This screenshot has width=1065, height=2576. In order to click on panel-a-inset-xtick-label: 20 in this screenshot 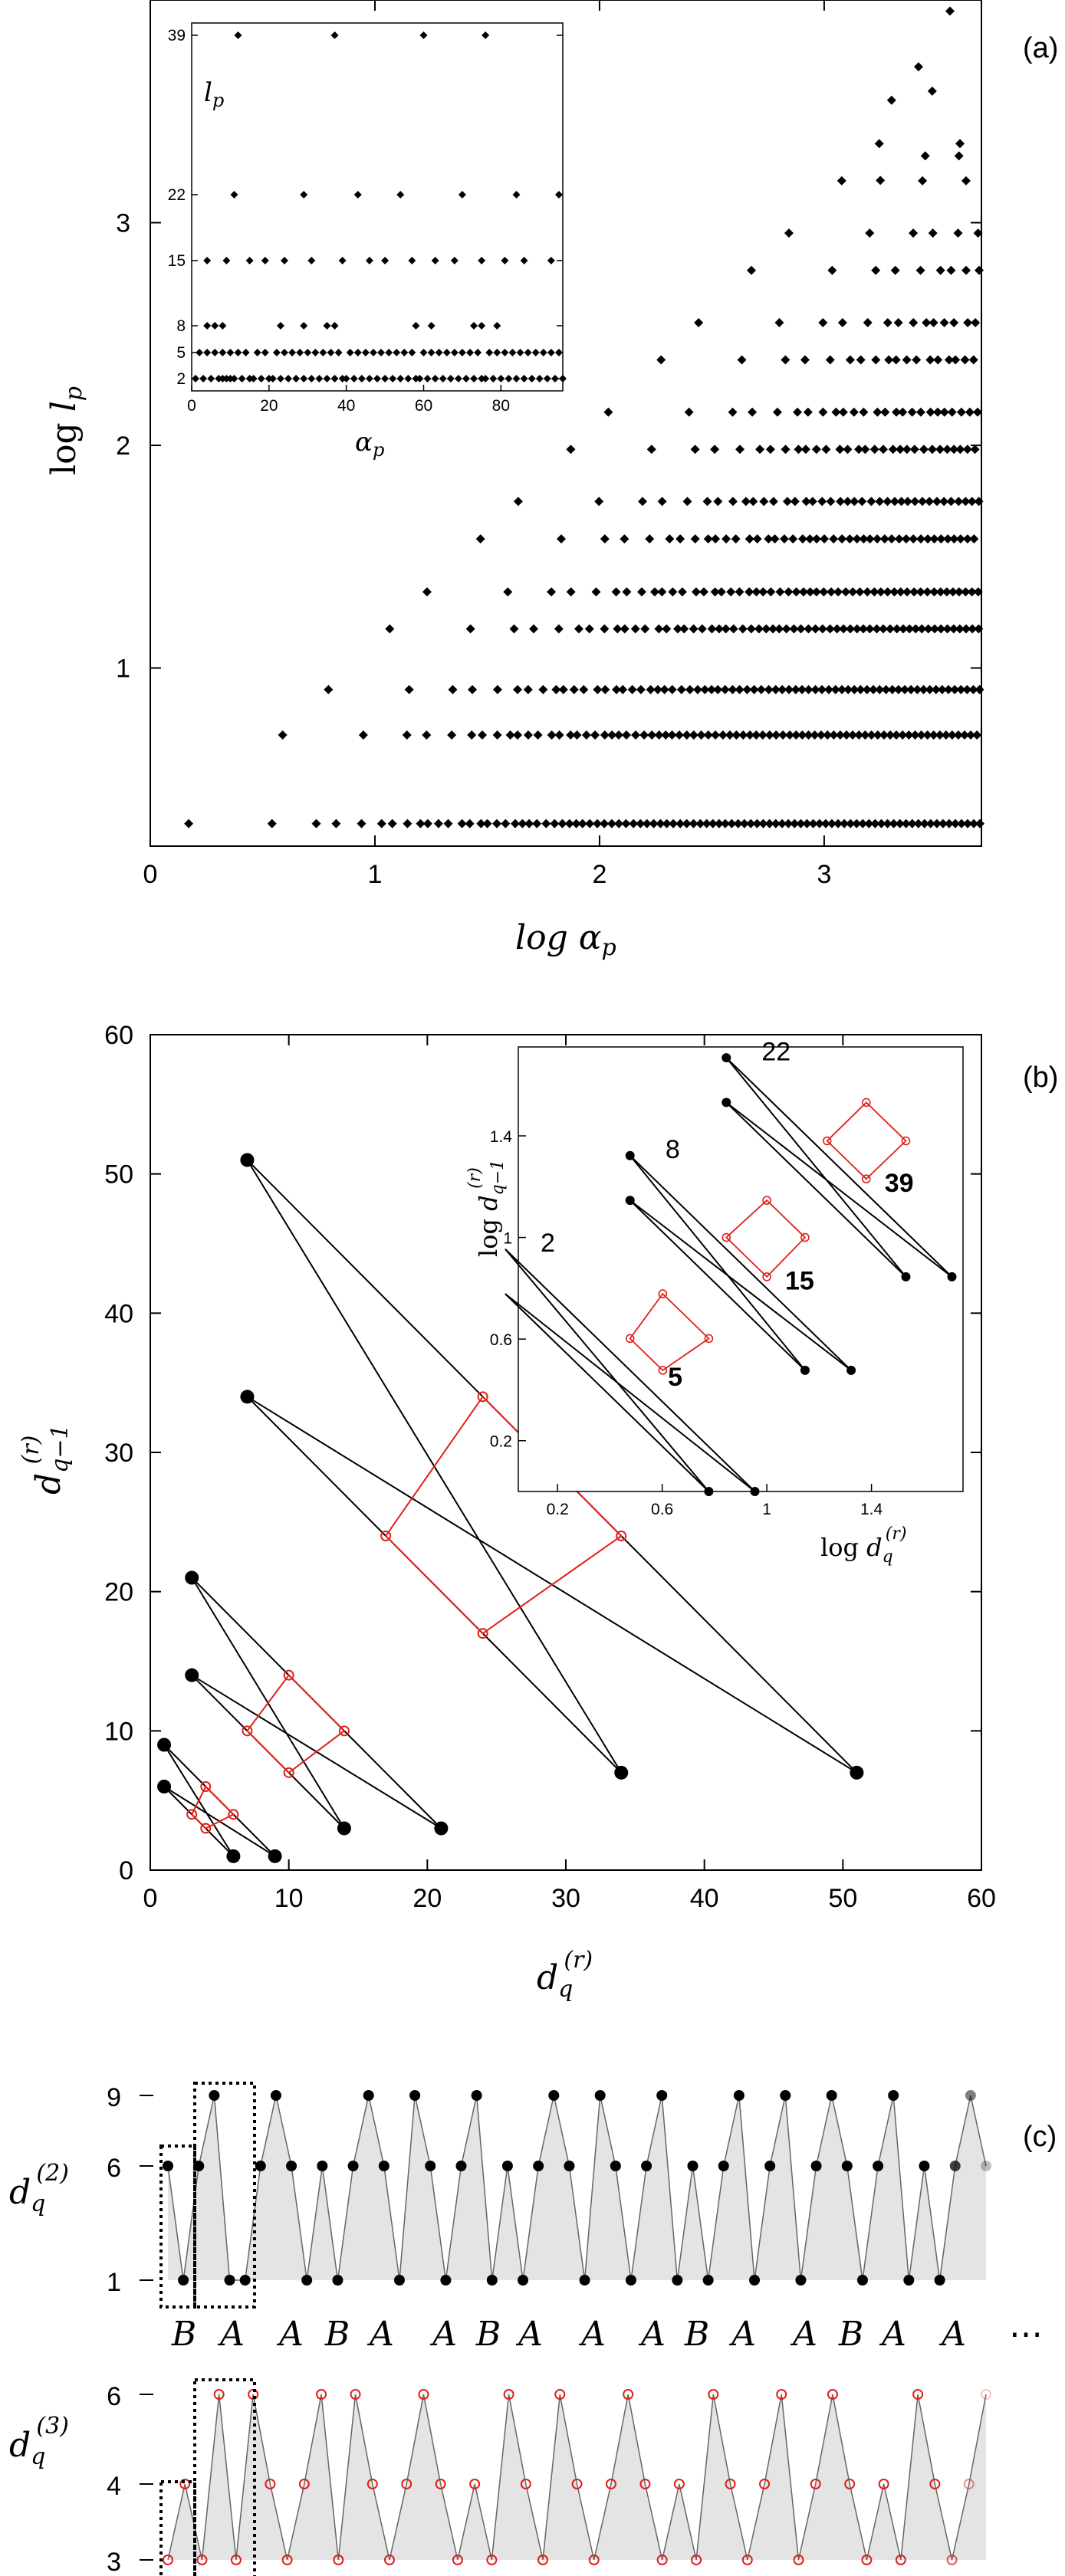, I will do `click(269, 406)`.